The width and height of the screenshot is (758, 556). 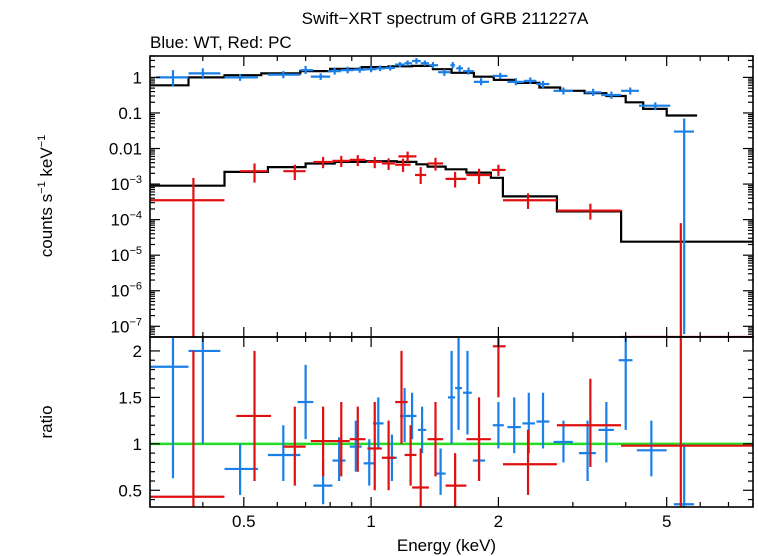 I want to click on chart-subtitle: Blue: WT, Red: PC, so click(x=221, y=42).